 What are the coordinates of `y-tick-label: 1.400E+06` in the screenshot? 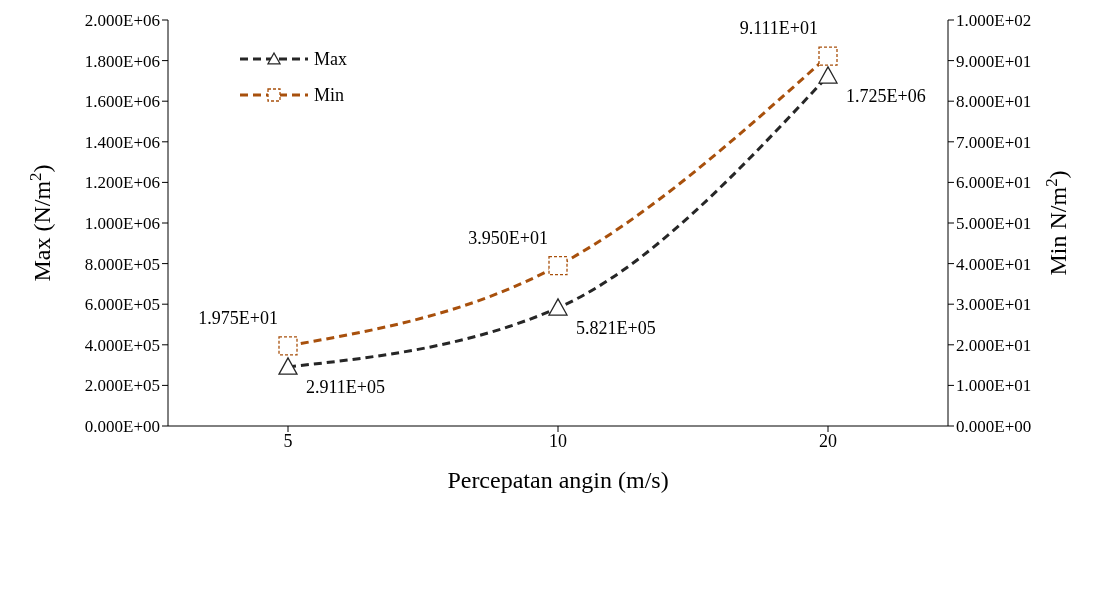 It's located at (122, 142).